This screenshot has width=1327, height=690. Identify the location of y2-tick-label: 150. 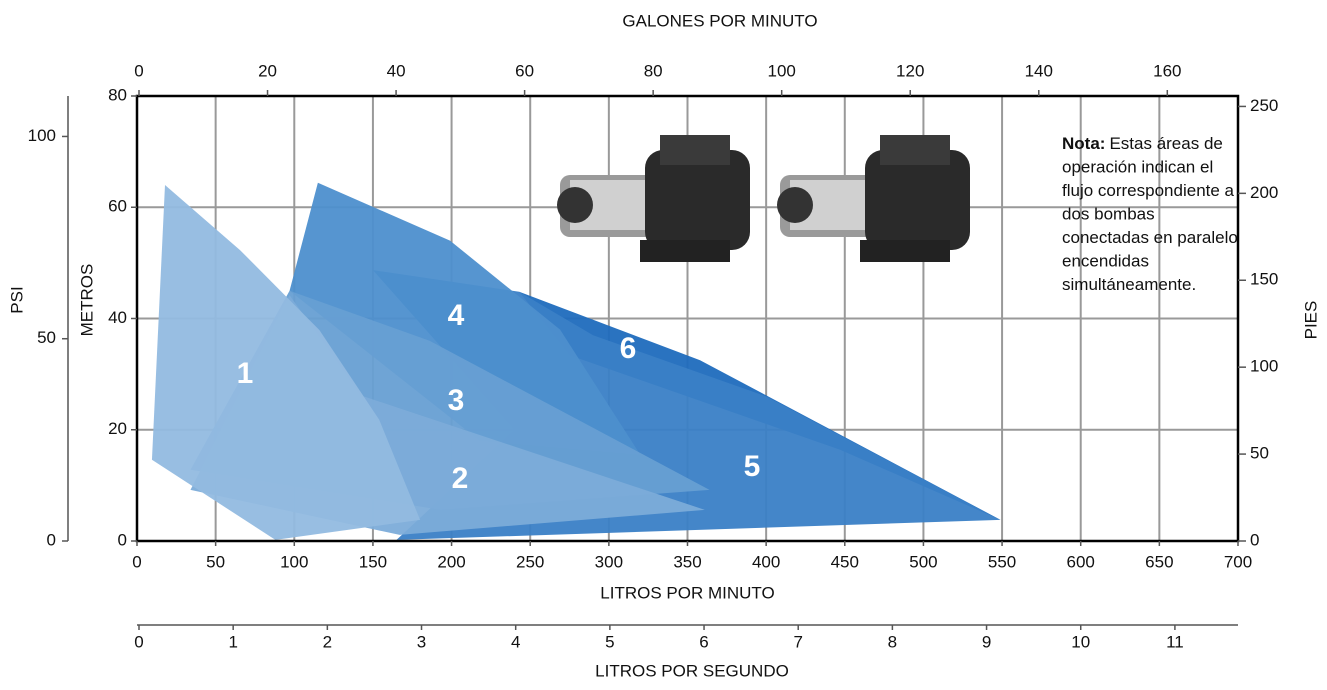
(1264, 279).